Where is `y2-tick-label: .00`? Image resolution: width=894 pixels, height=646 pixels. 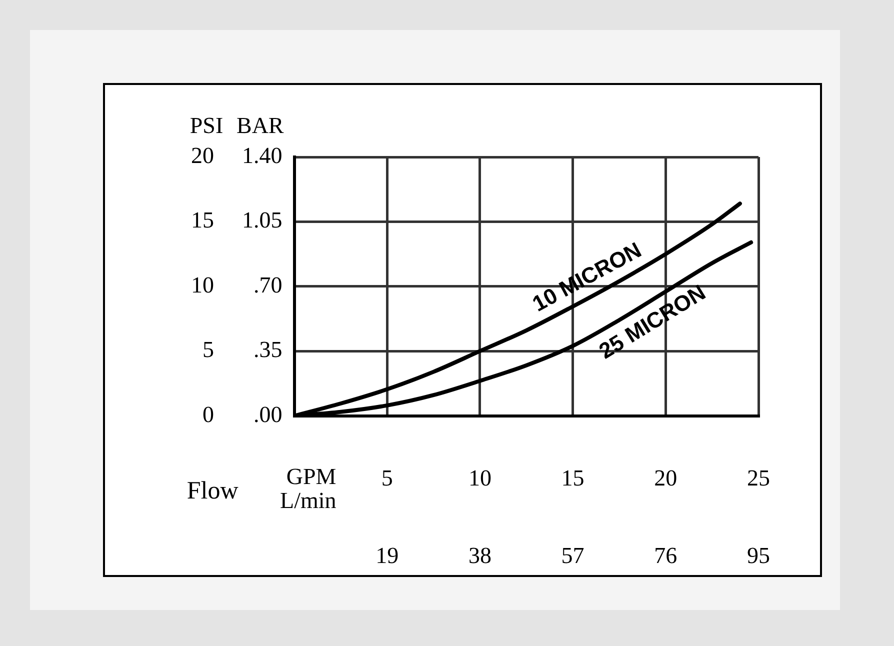 y2-tick-label: .00 is located at coordinates (268, 414).